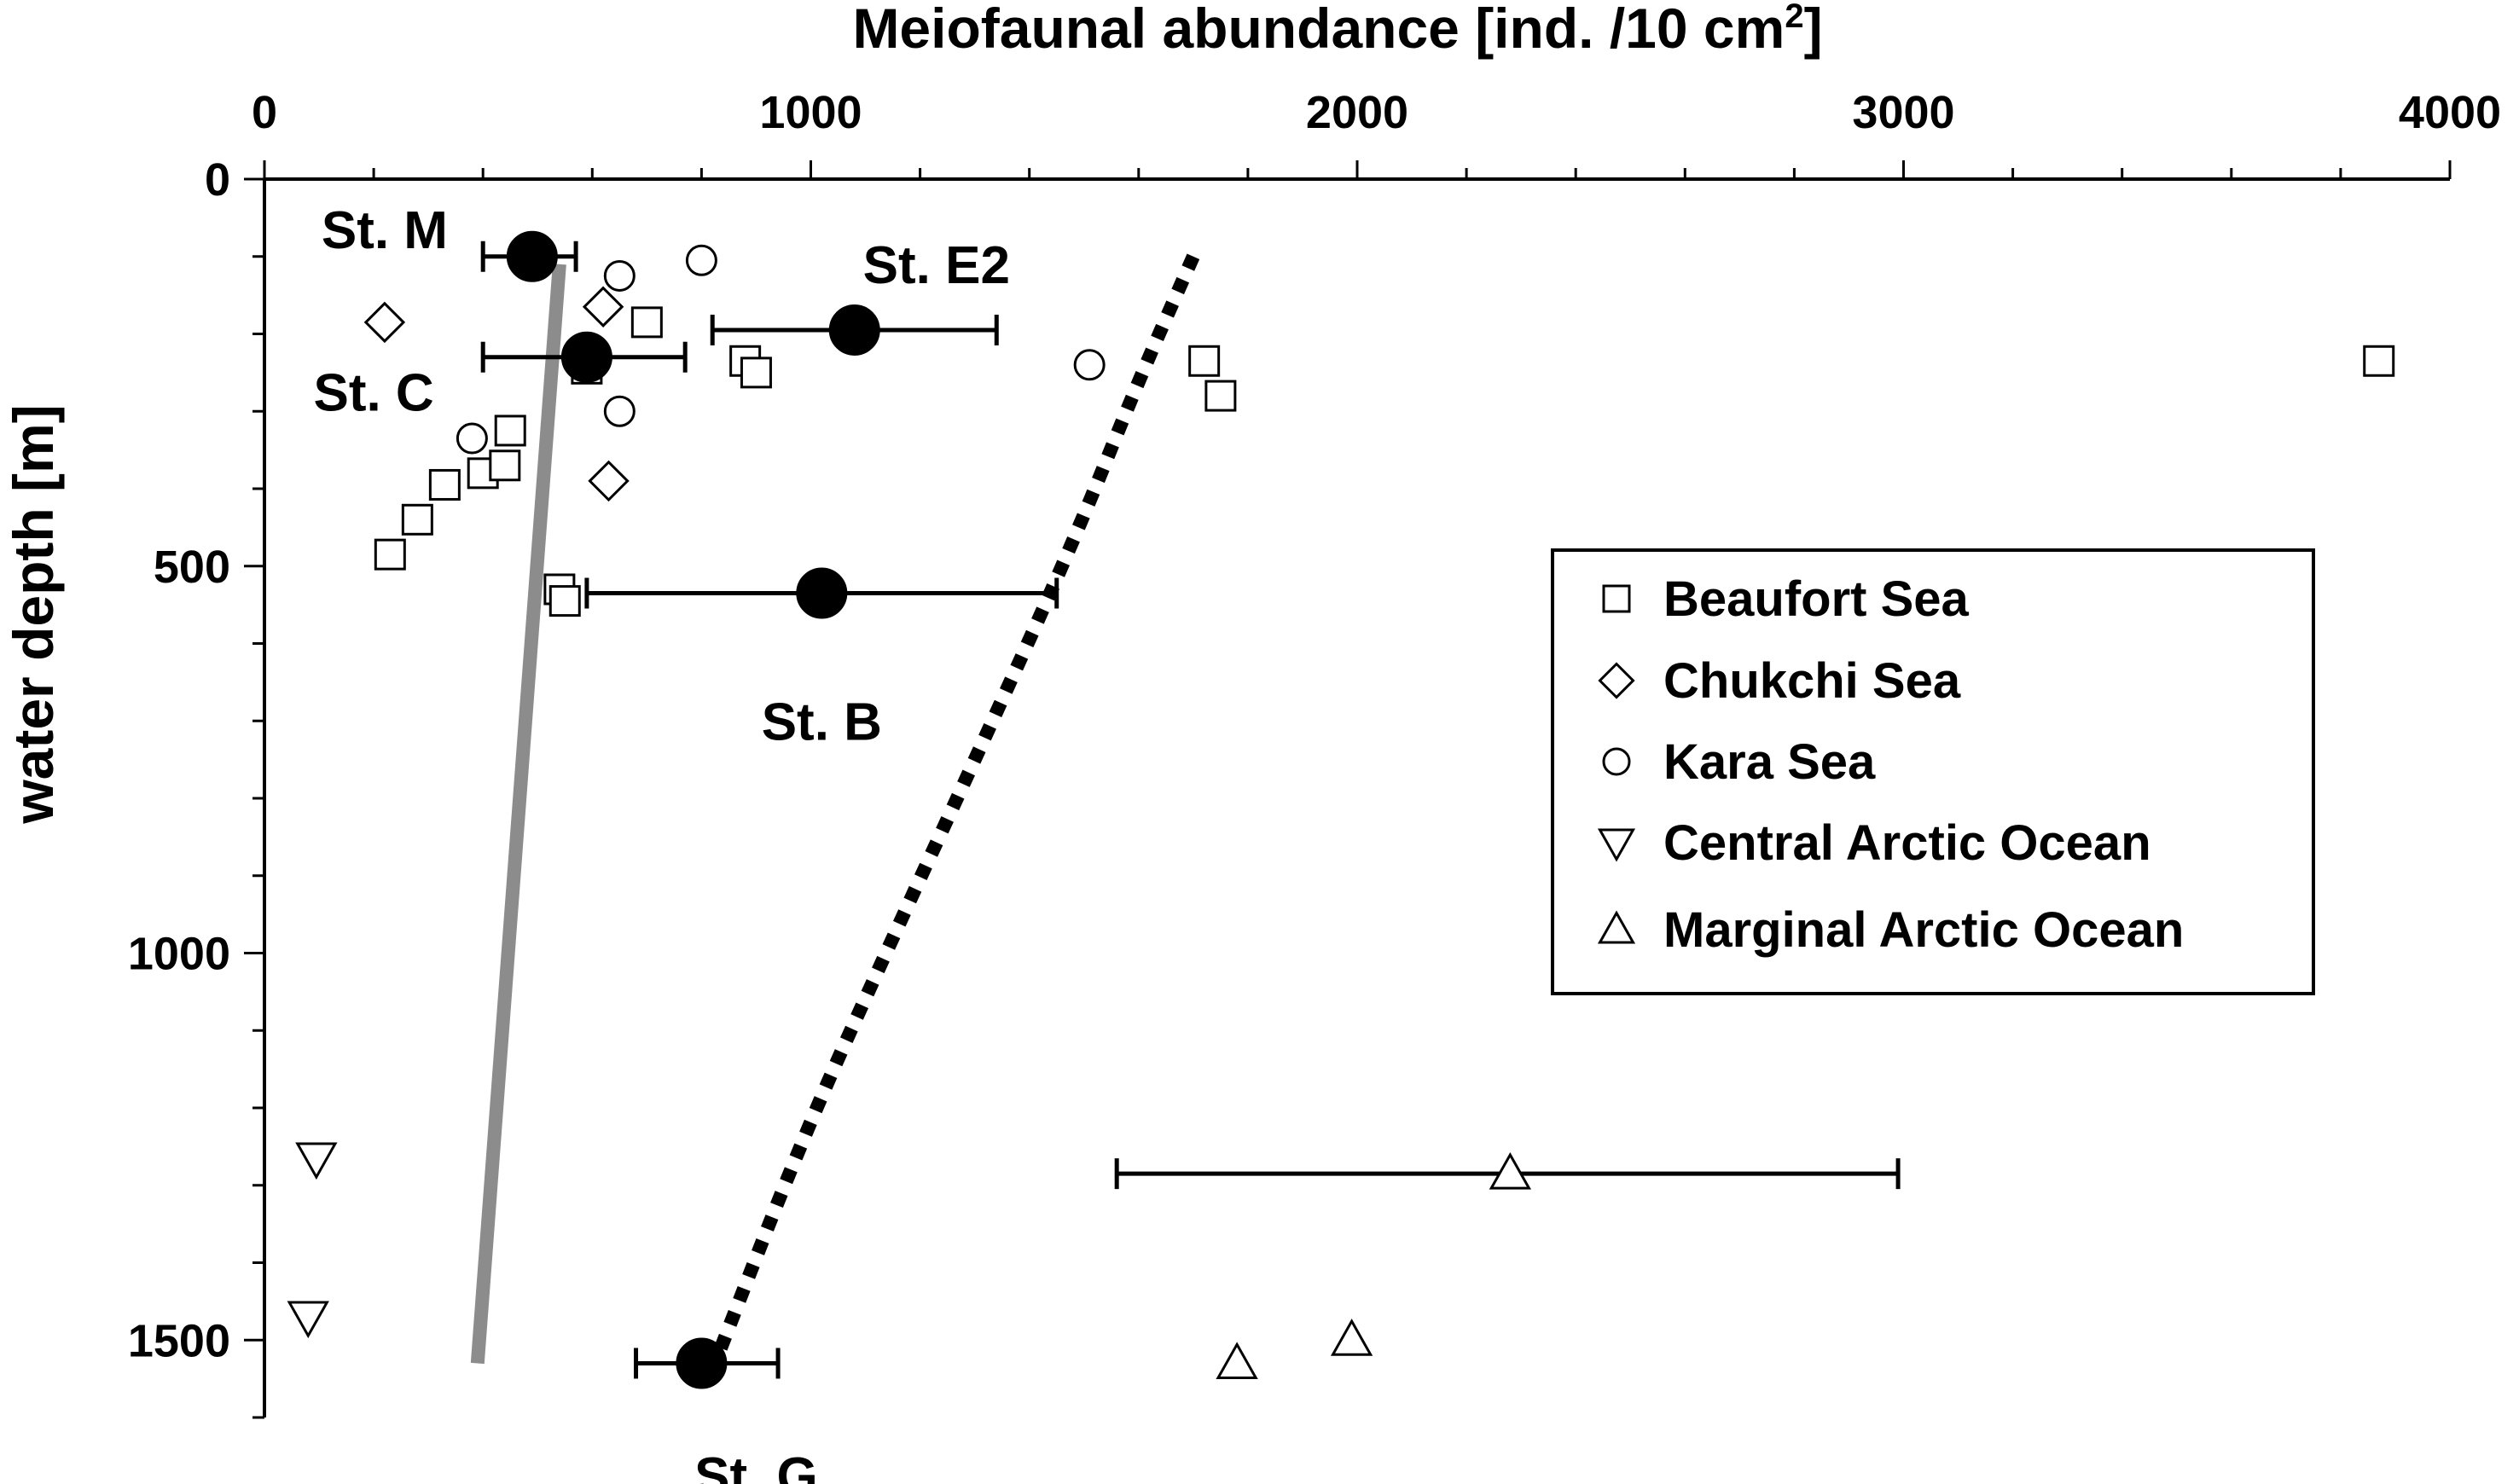  I want to click on legend-label: Kara Sea, so click(1769, 762).